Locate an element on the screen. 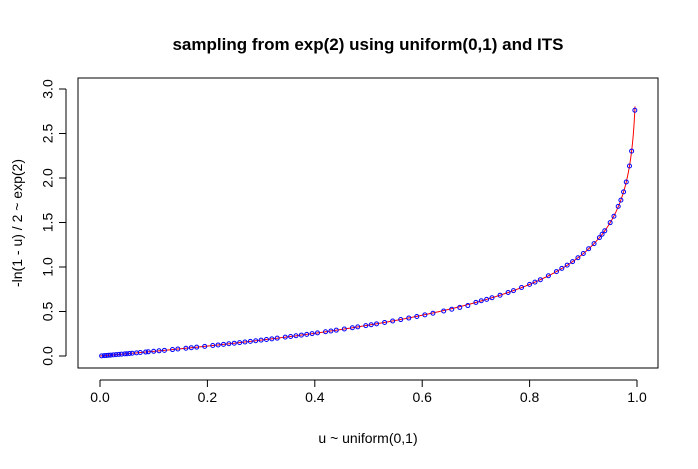 The image size is (698, 469). x-tick-label: 0.6 is located at coordinates (422, 397).